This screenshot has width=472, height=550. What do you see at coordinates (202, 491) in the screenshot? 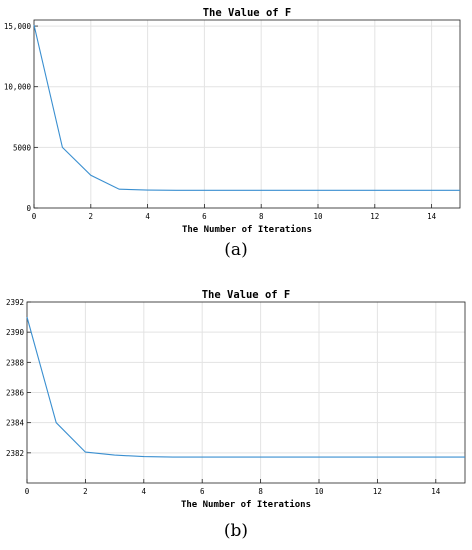
I see `x-tick-label-b: 6` at bounding box center [202, 491].